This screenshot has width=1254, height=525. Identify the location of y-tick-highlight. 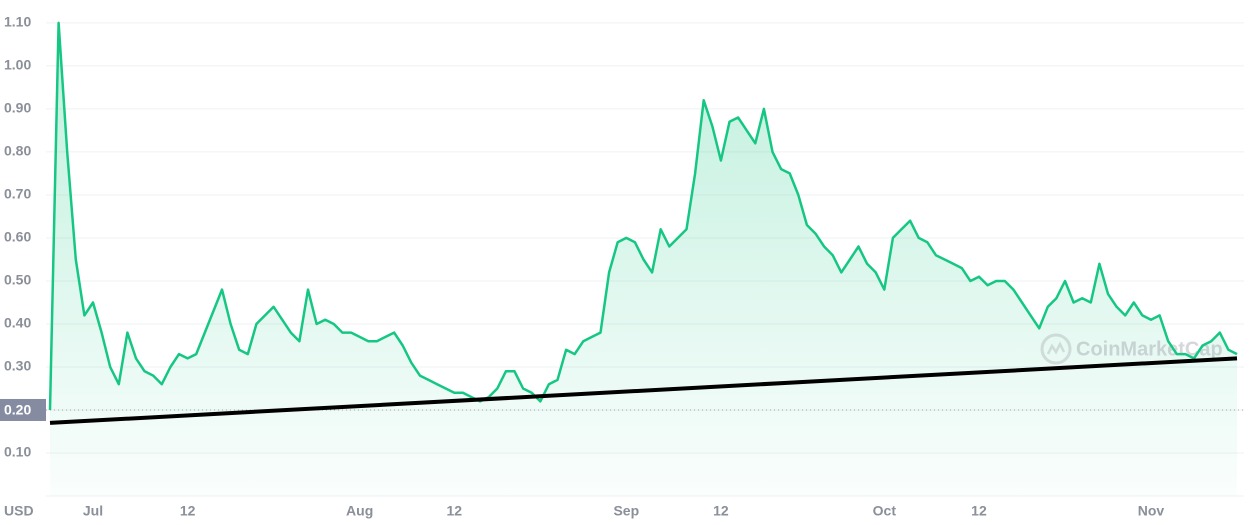
(23, 409).